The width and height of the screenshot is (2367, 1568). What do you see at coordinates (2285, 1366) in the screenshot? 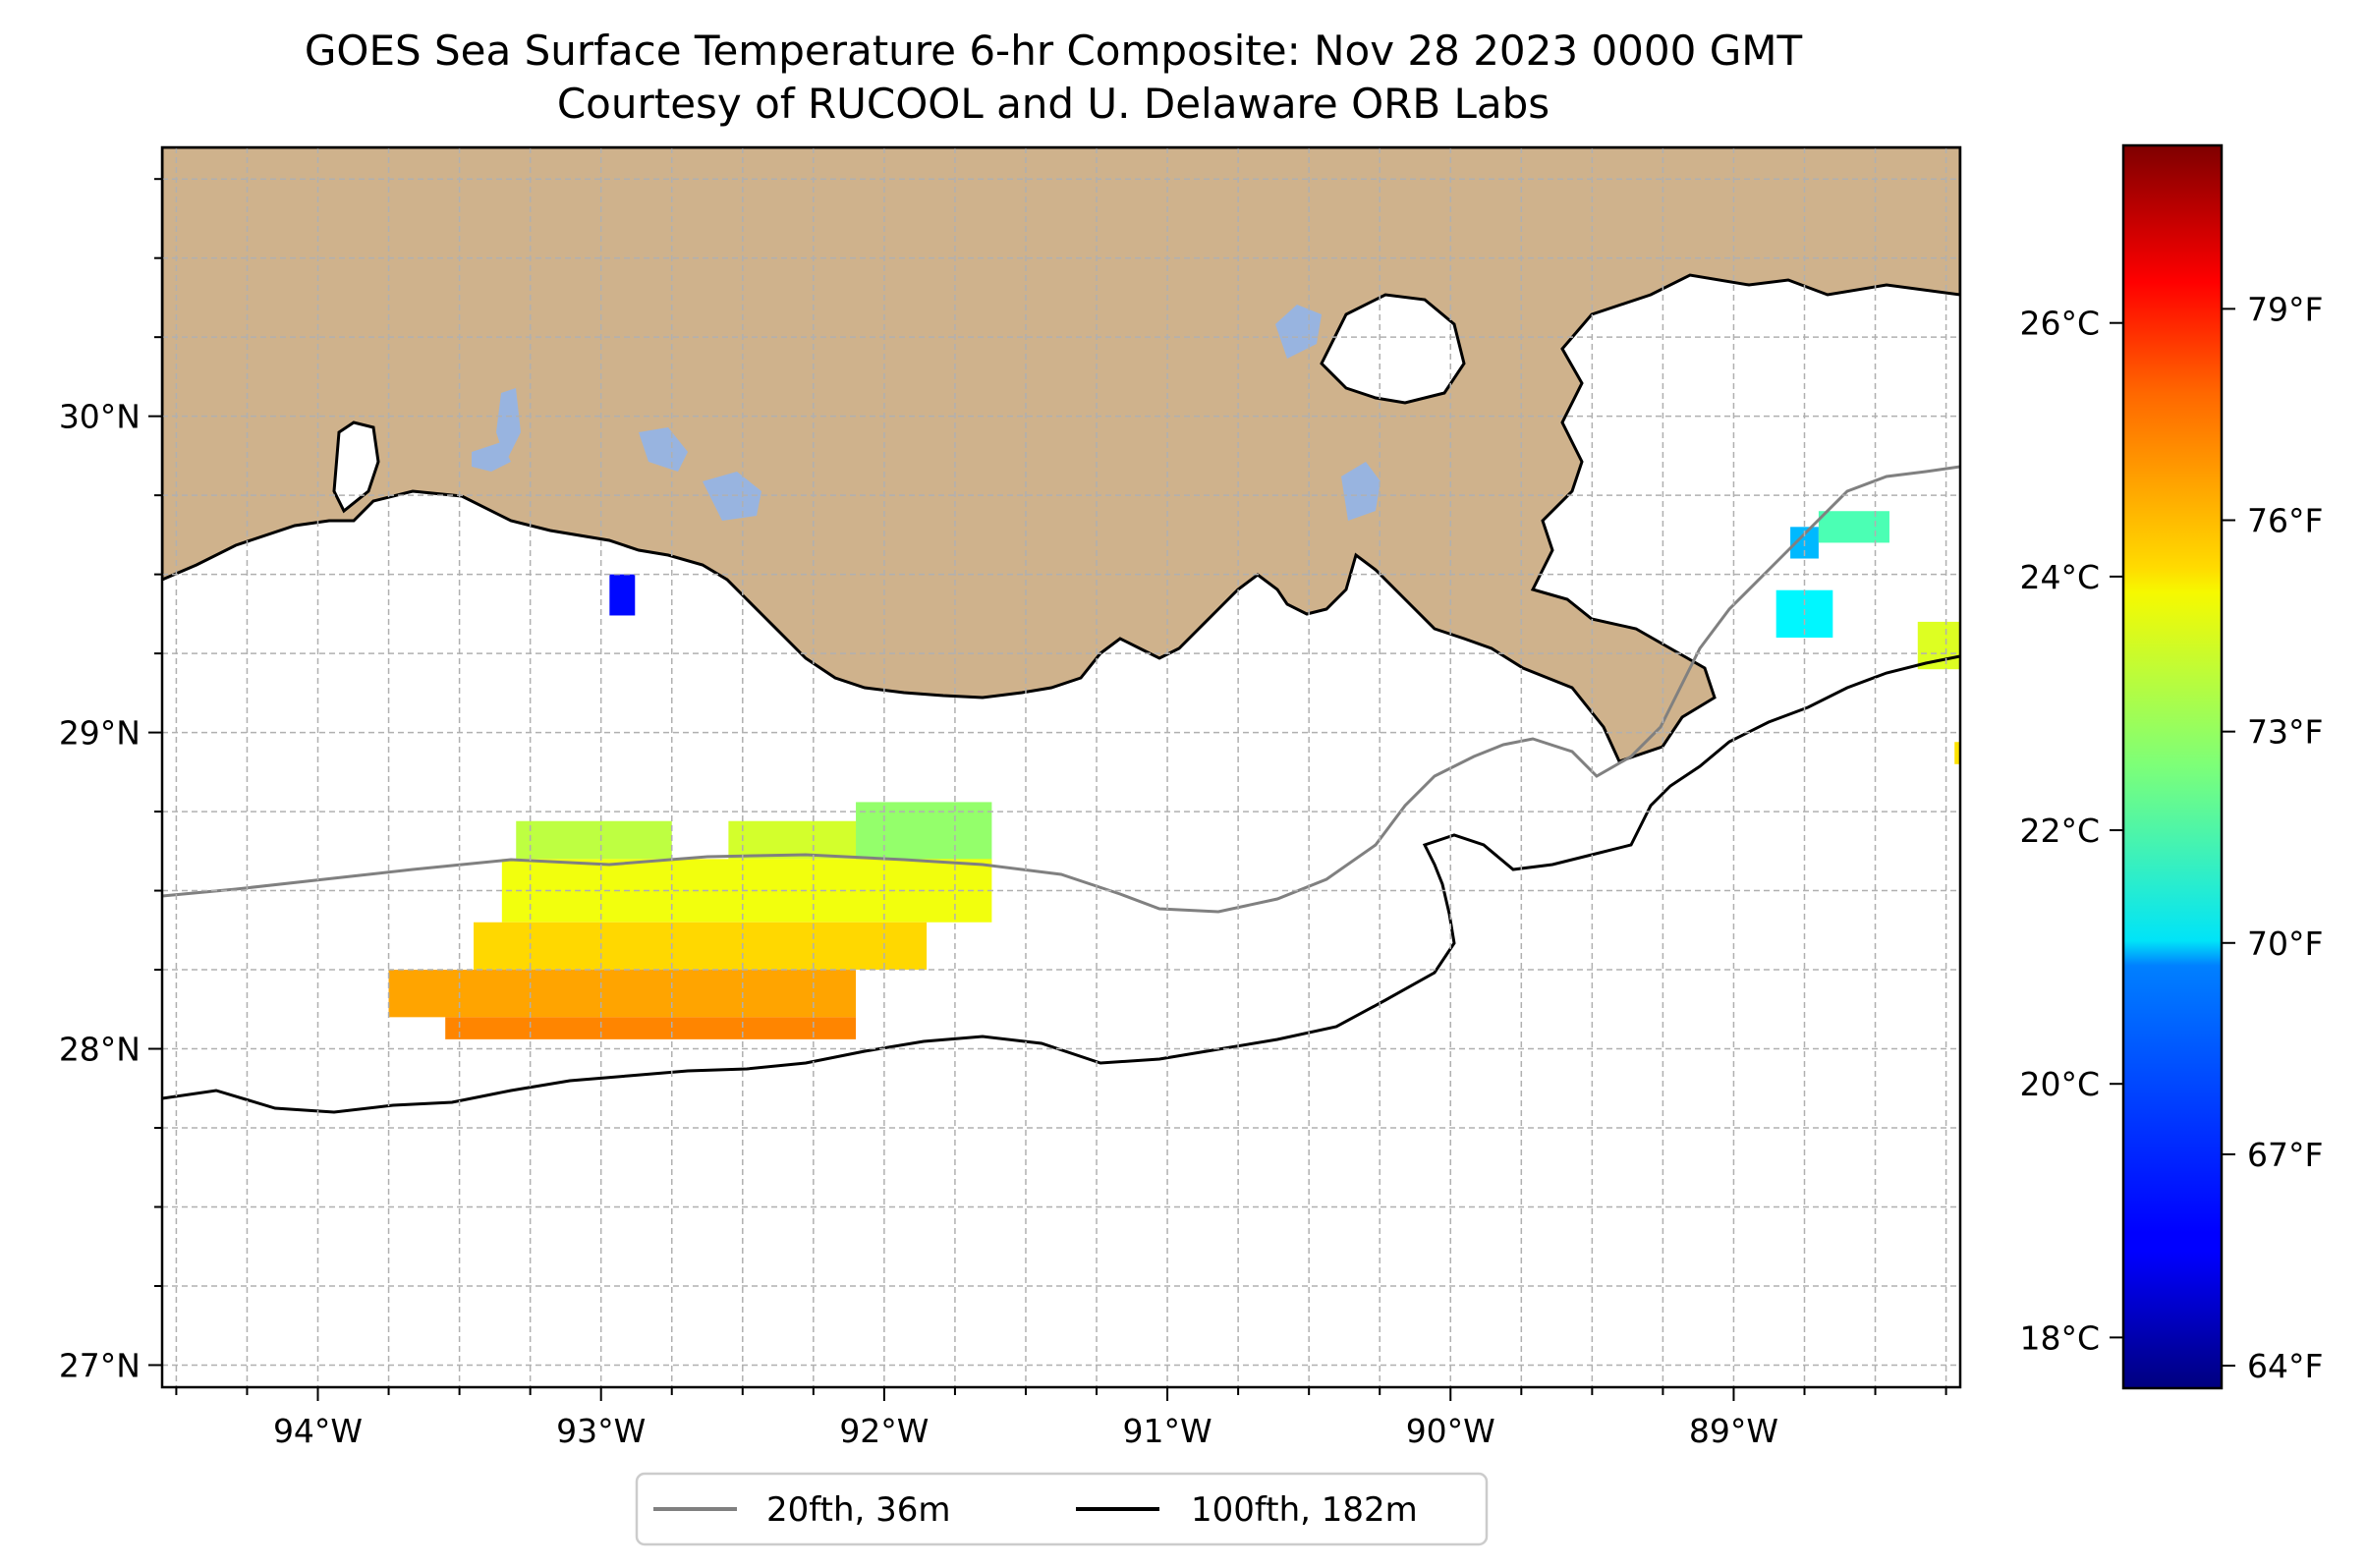
I see `colorbar-fahrenheit-label: 64°F` at bounding box center [2285, 1366].